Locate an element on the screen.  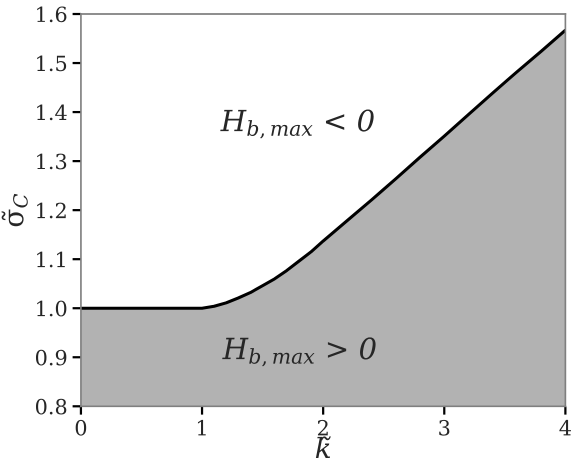
annotation: H$_{b,max}$ > 0 is located at coordinates (299, 351).